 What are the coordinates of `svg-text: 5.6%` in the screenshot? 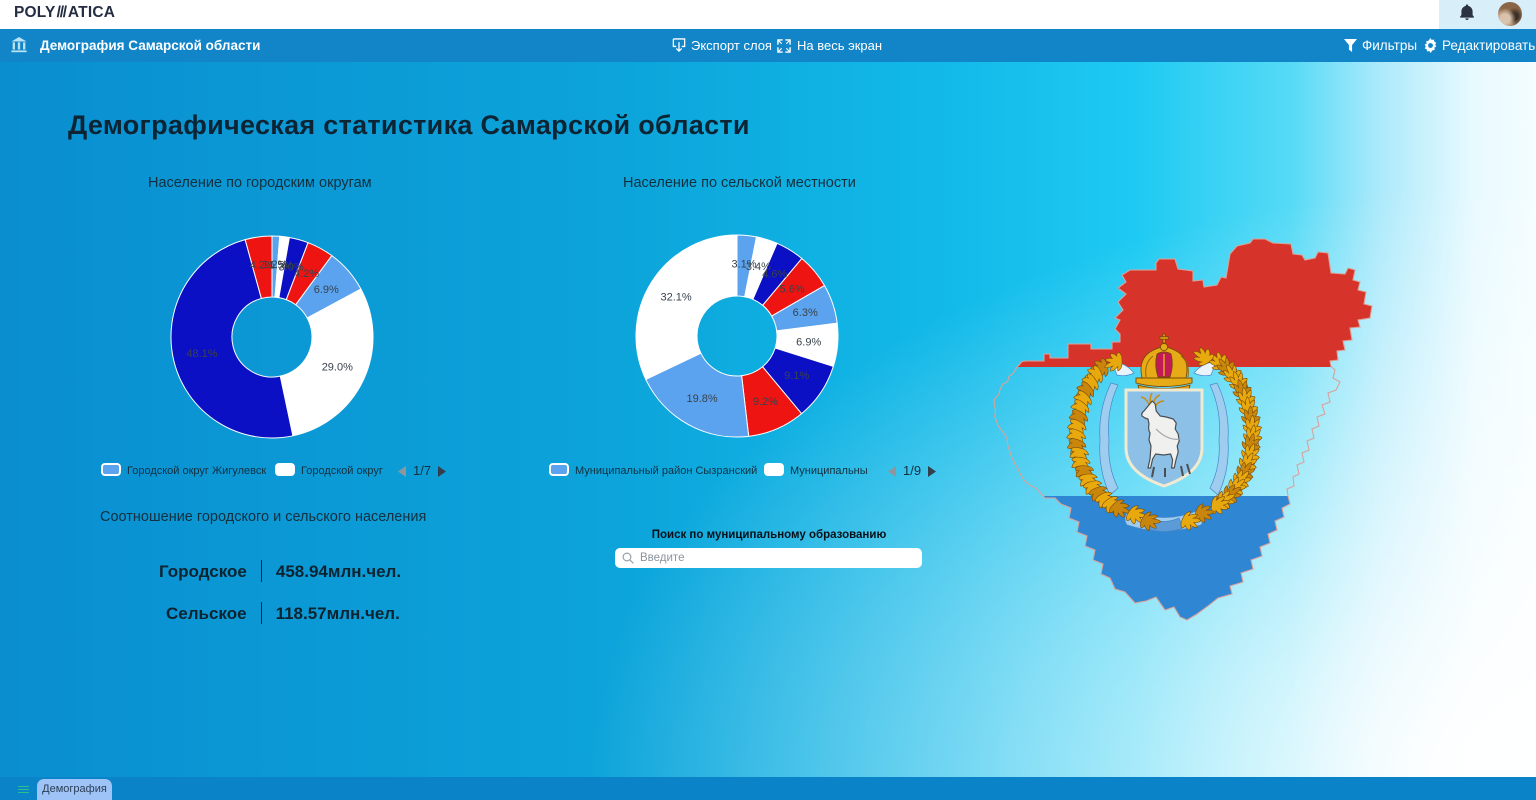 It's located at (792, 290).